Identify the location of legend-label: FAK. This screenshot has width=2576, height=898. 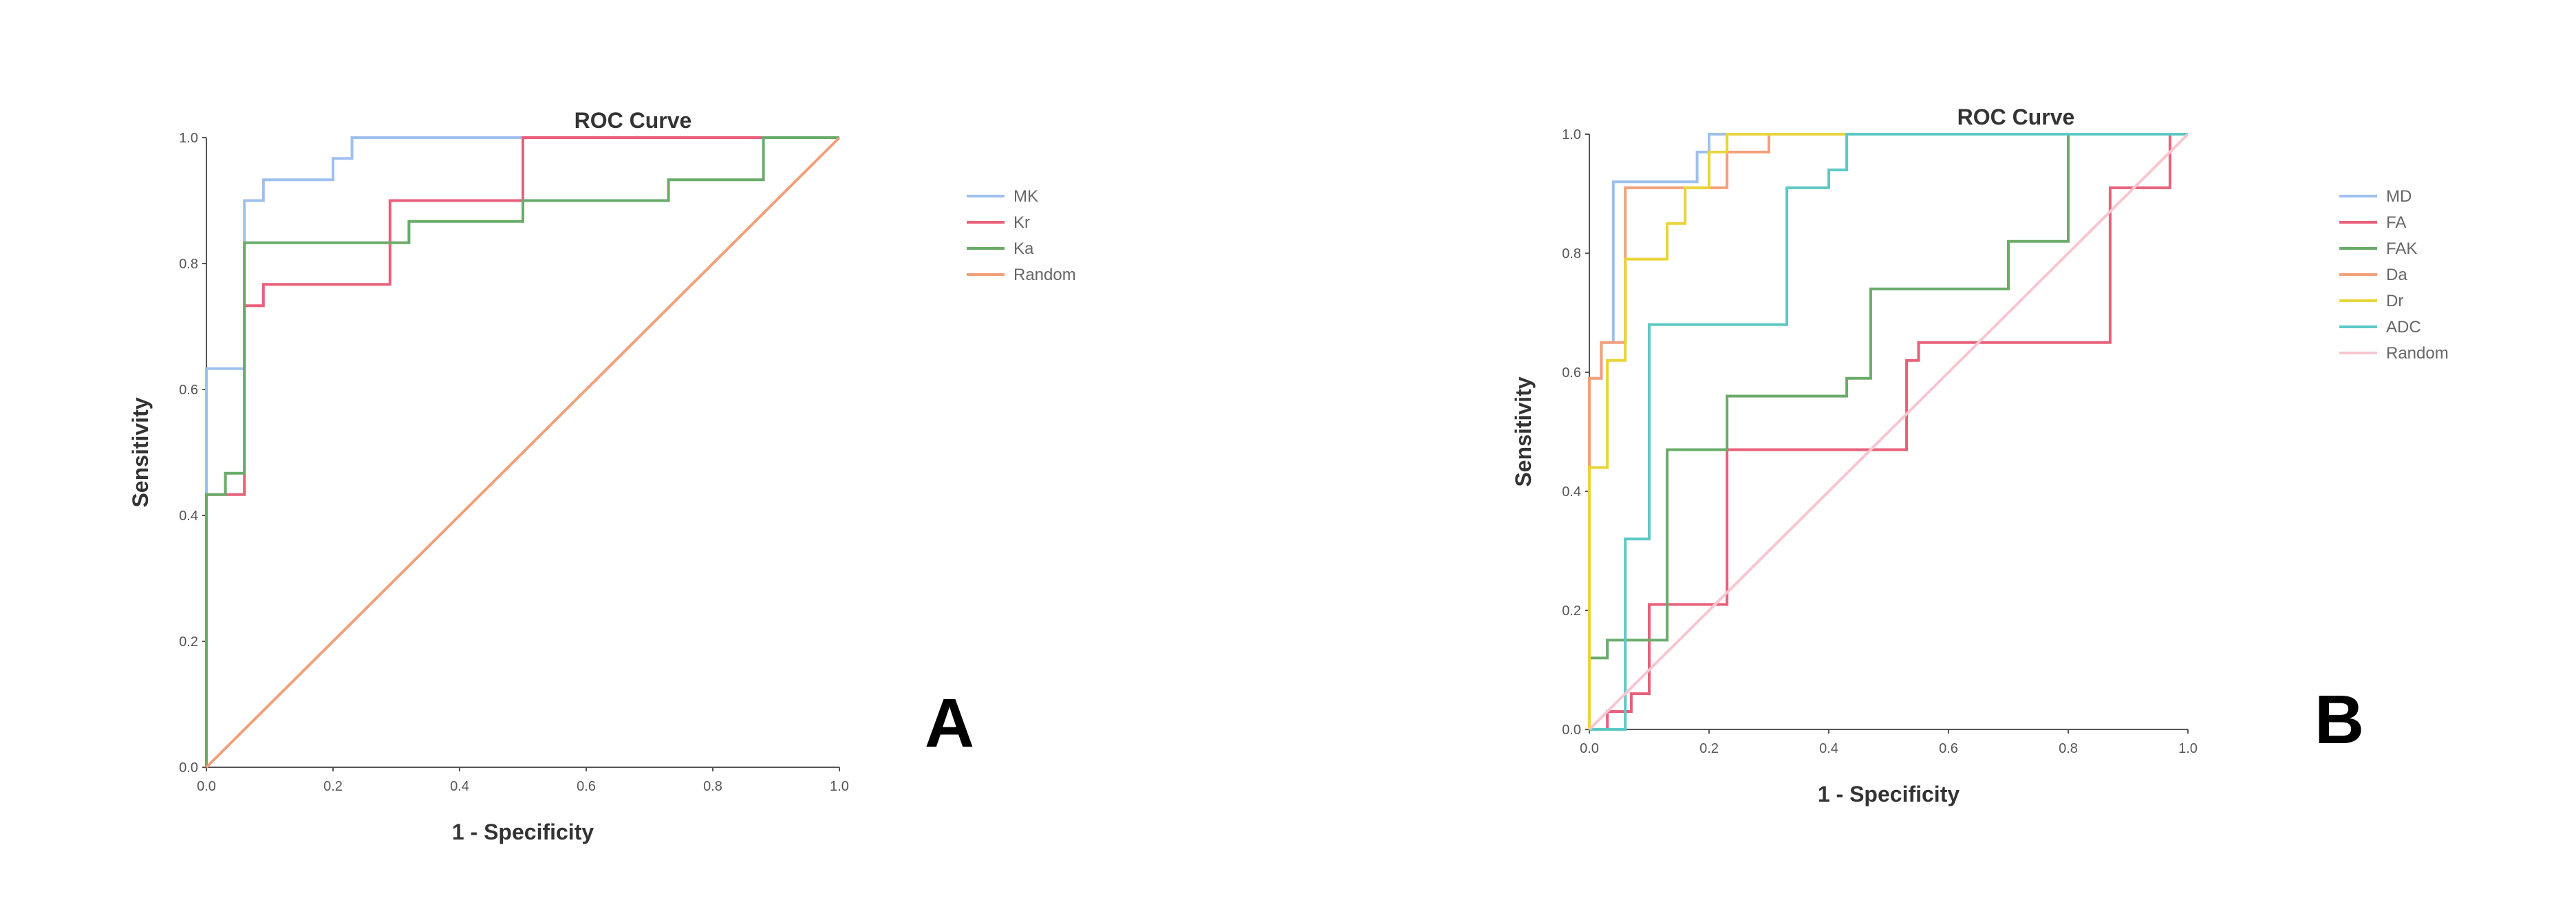
(2401, 248).